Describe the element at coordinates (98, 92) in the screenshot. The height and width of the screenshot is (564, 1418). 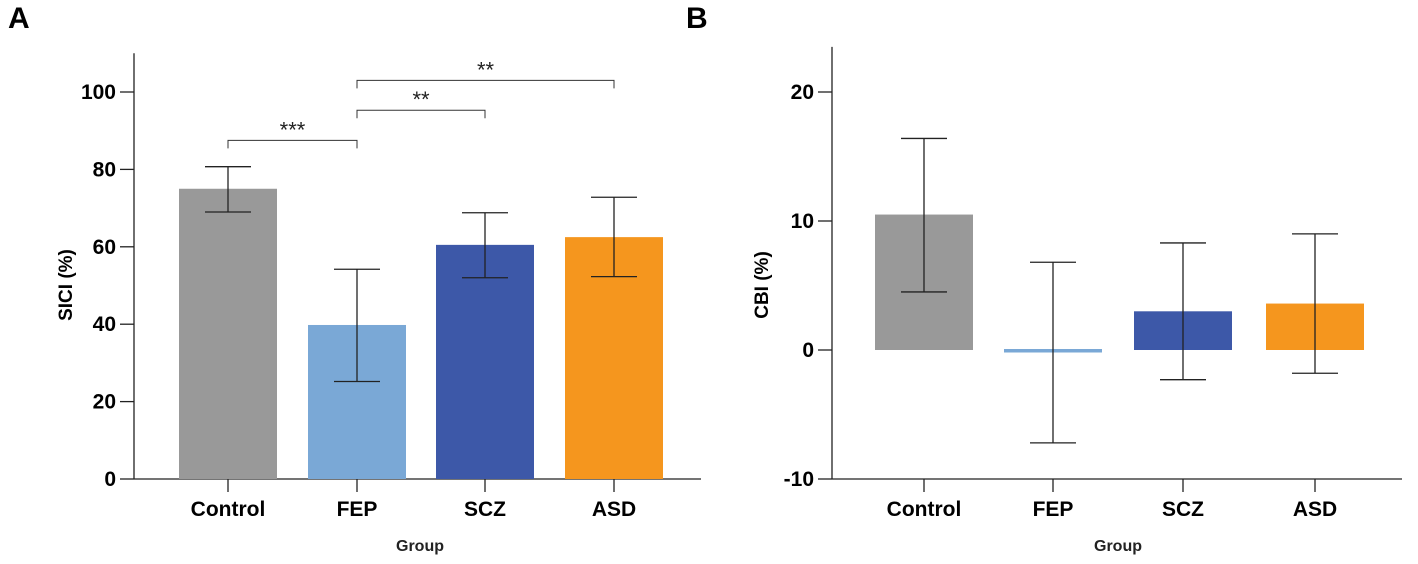
I see `y-tick-label: 100` at that location.